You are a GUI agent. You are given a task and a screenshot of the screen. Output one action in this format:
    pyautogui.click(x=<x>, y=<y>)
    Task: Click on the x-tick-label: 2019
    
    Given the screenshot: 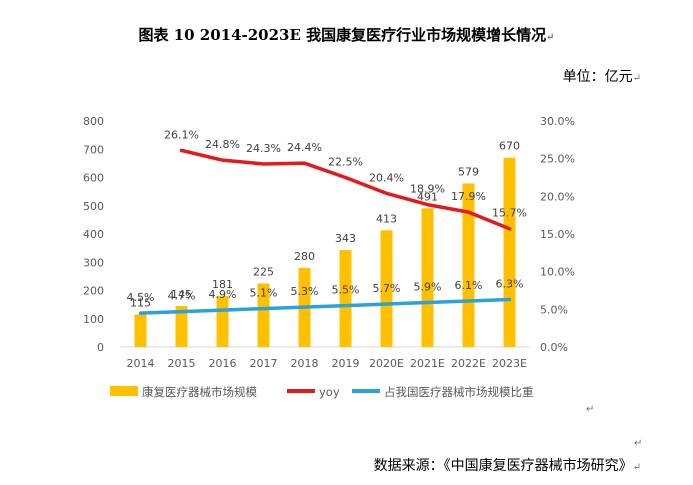 What is the action you would take?
    pyautogui.click(x=346, y=363)
    